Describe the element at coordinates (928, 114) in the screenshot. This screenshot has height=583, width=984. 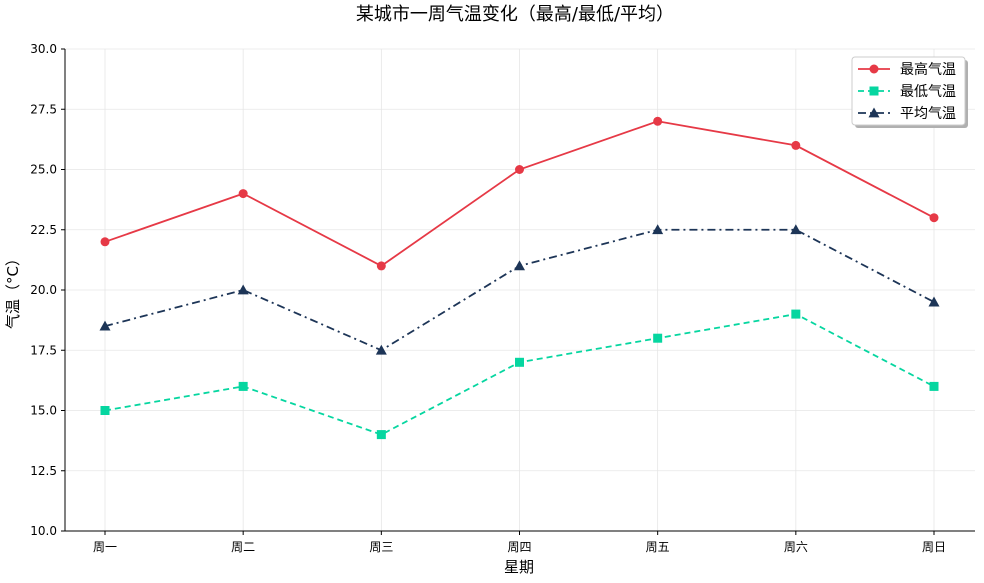
I see `legend-label: 平均气温` at that location.